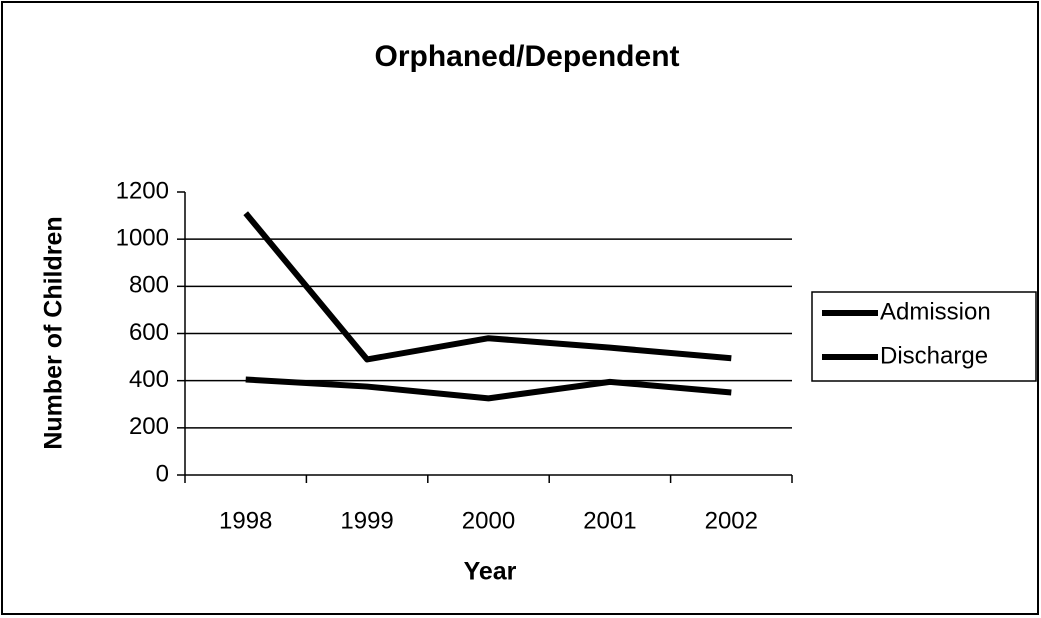  Describe the element at coordinates (609, 520) in the screenshot. I see `x-tick-label: 2001` at that location.